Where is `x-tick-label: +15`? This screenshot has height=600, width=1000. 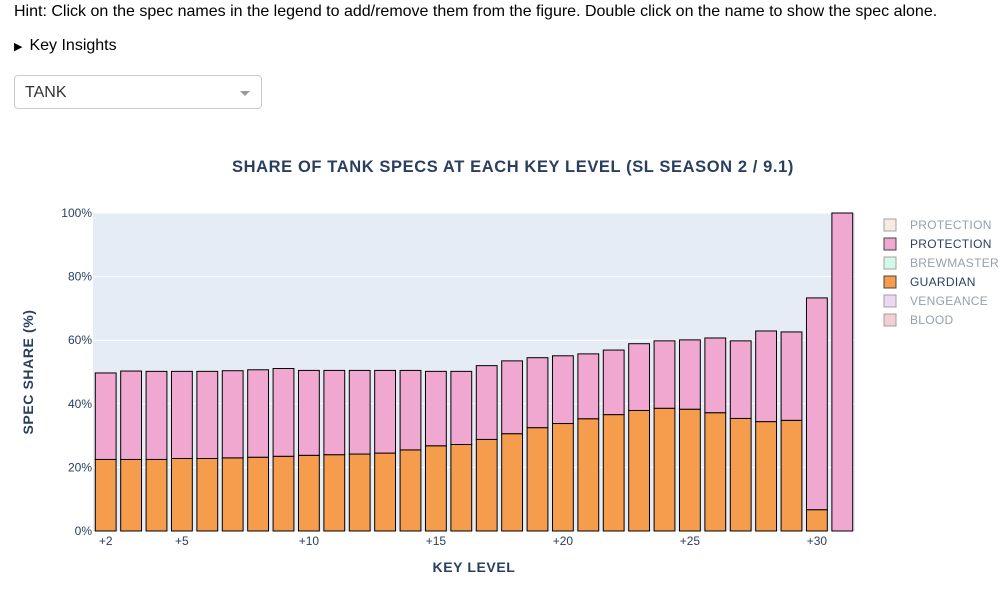
x-tick-label: +15 is located at coordinates (436, 541).